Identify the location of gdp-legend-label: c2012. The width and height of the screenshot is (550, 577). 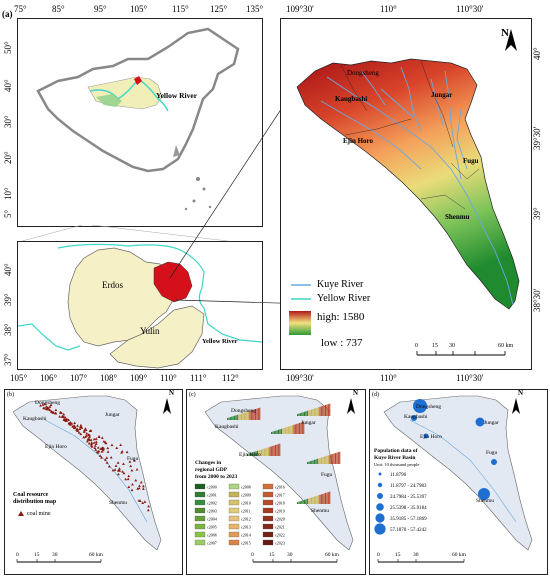
(246, 519).